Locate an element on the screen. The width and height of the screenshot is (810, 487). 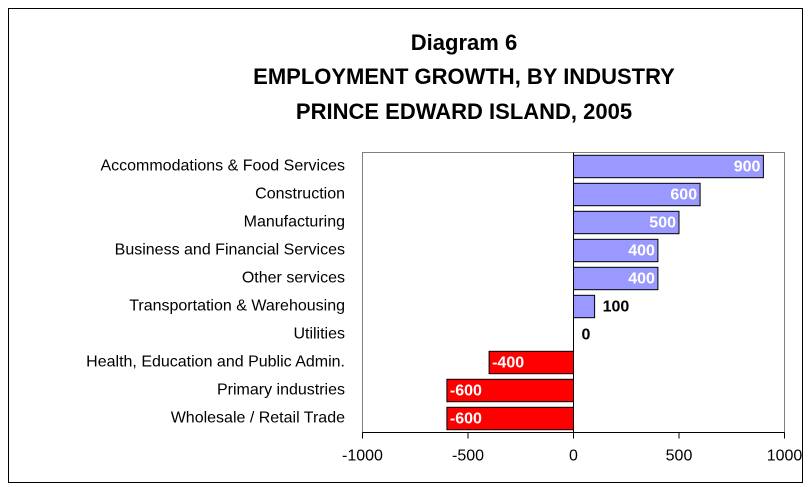
y-tick-label: Manufacturing is located at coordinates (294, 222).